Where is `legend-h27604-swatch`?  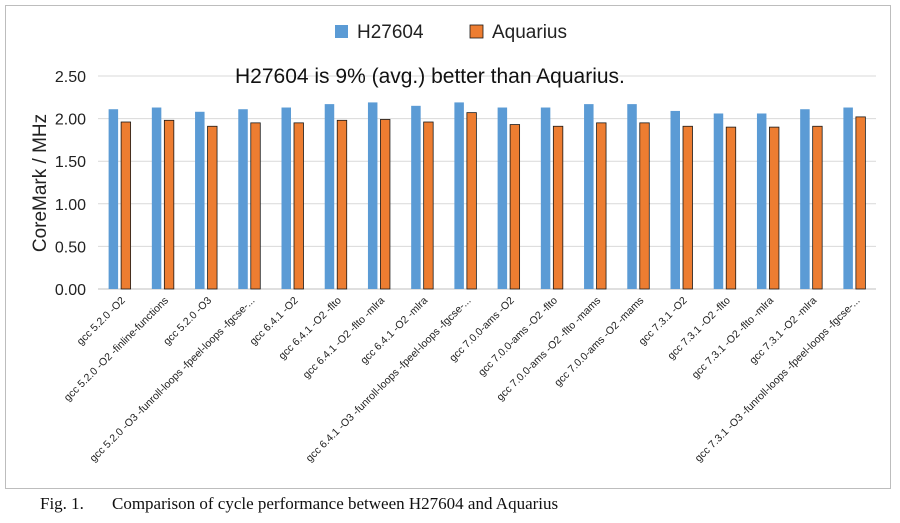
legend-h27604-swatch is located at coordinates (341, 31).